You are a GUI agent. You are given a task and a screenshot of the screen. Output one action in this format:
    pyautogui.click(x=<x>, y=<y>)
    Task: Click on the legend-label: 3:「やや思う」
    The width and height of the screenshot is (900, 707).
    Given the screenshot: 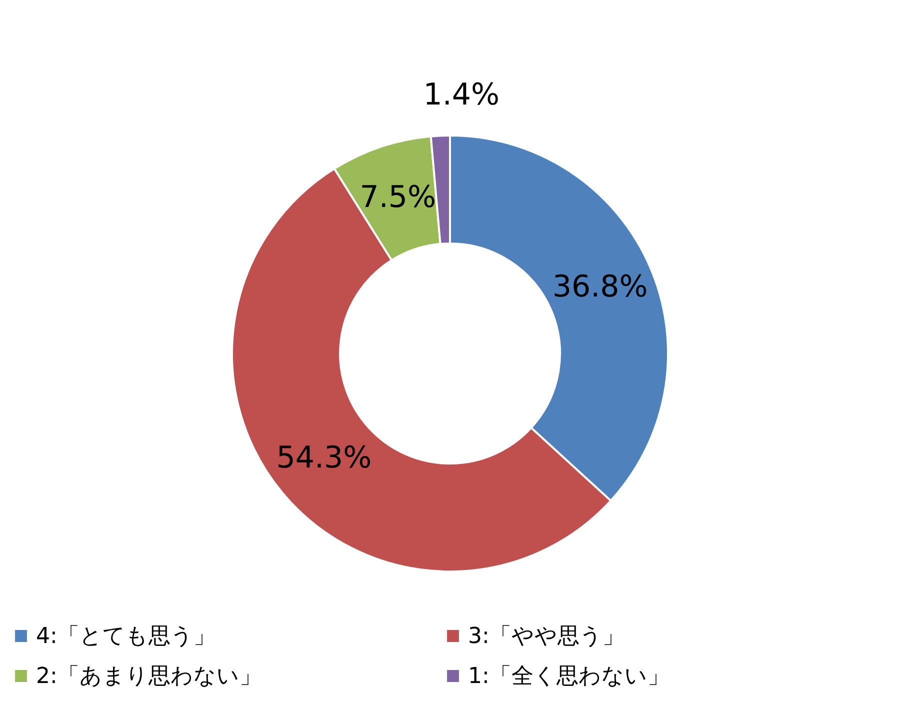 What is the action you would take?
    pyautogui.click(x=546, y=636)
    